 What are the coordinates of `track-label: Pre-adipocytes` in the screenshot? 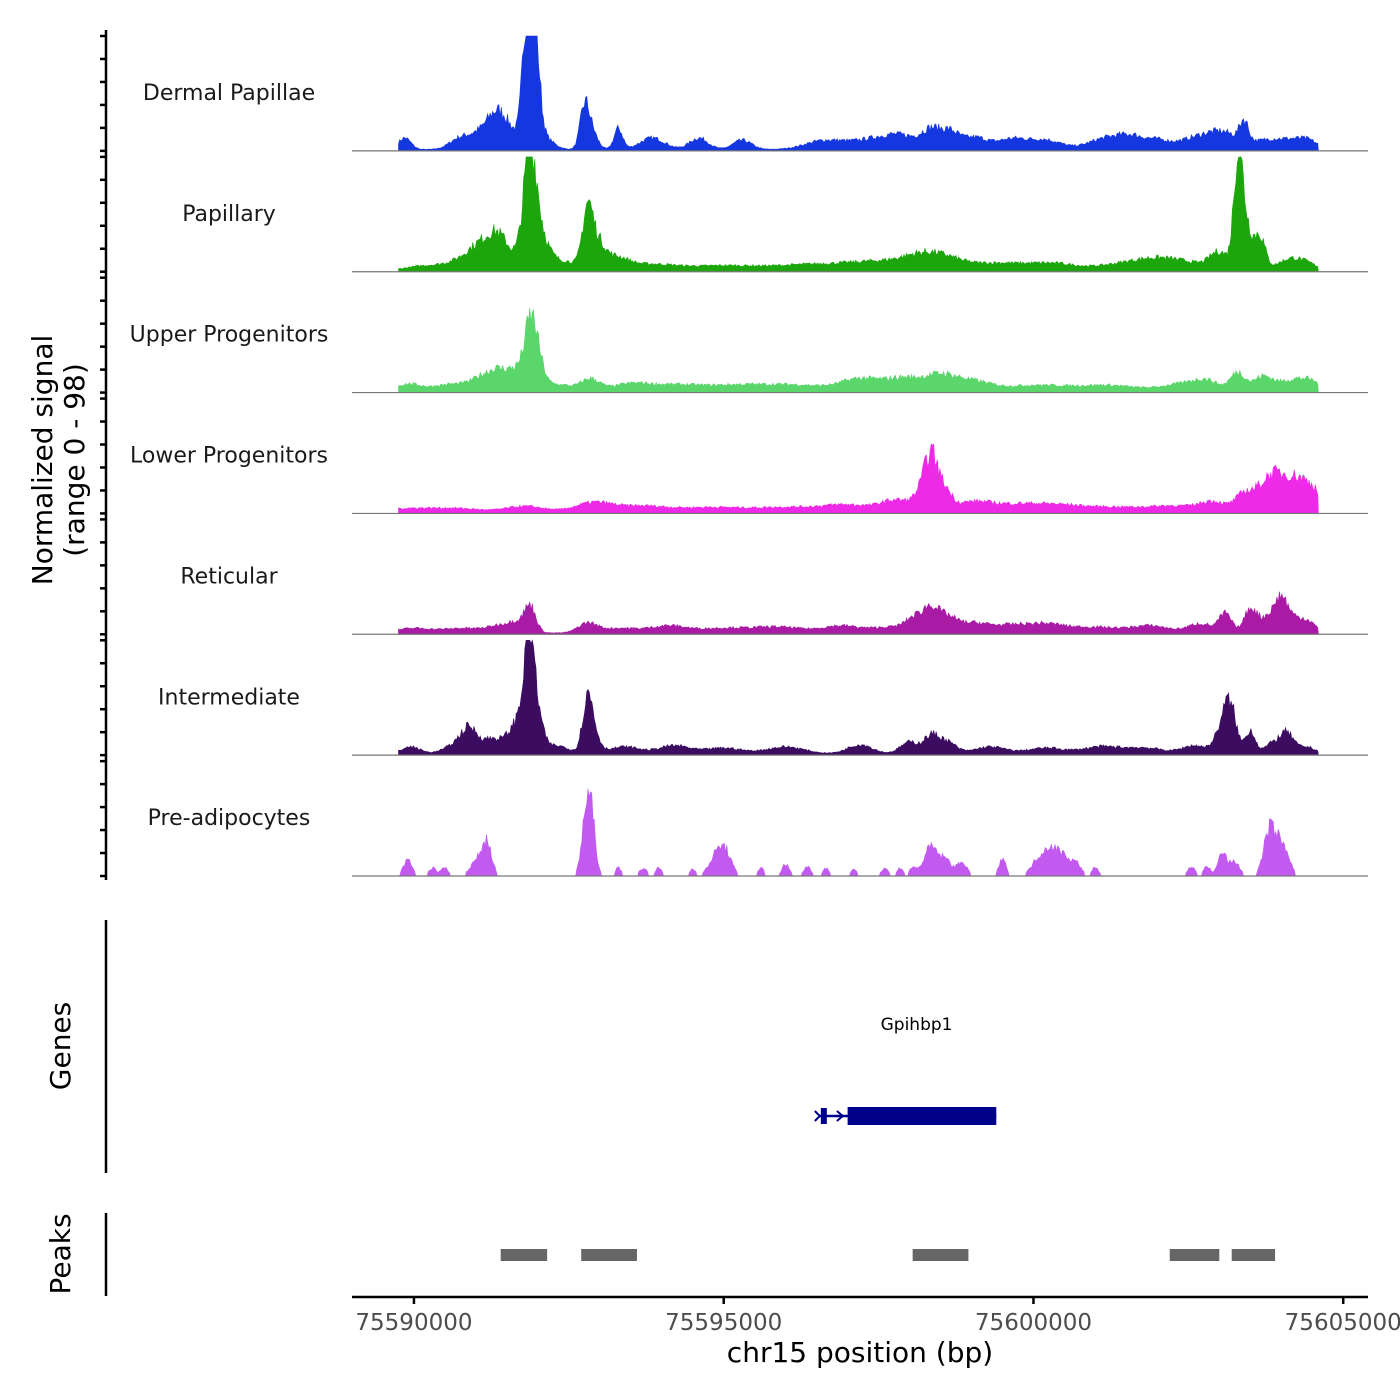 It's located at (229, 818).